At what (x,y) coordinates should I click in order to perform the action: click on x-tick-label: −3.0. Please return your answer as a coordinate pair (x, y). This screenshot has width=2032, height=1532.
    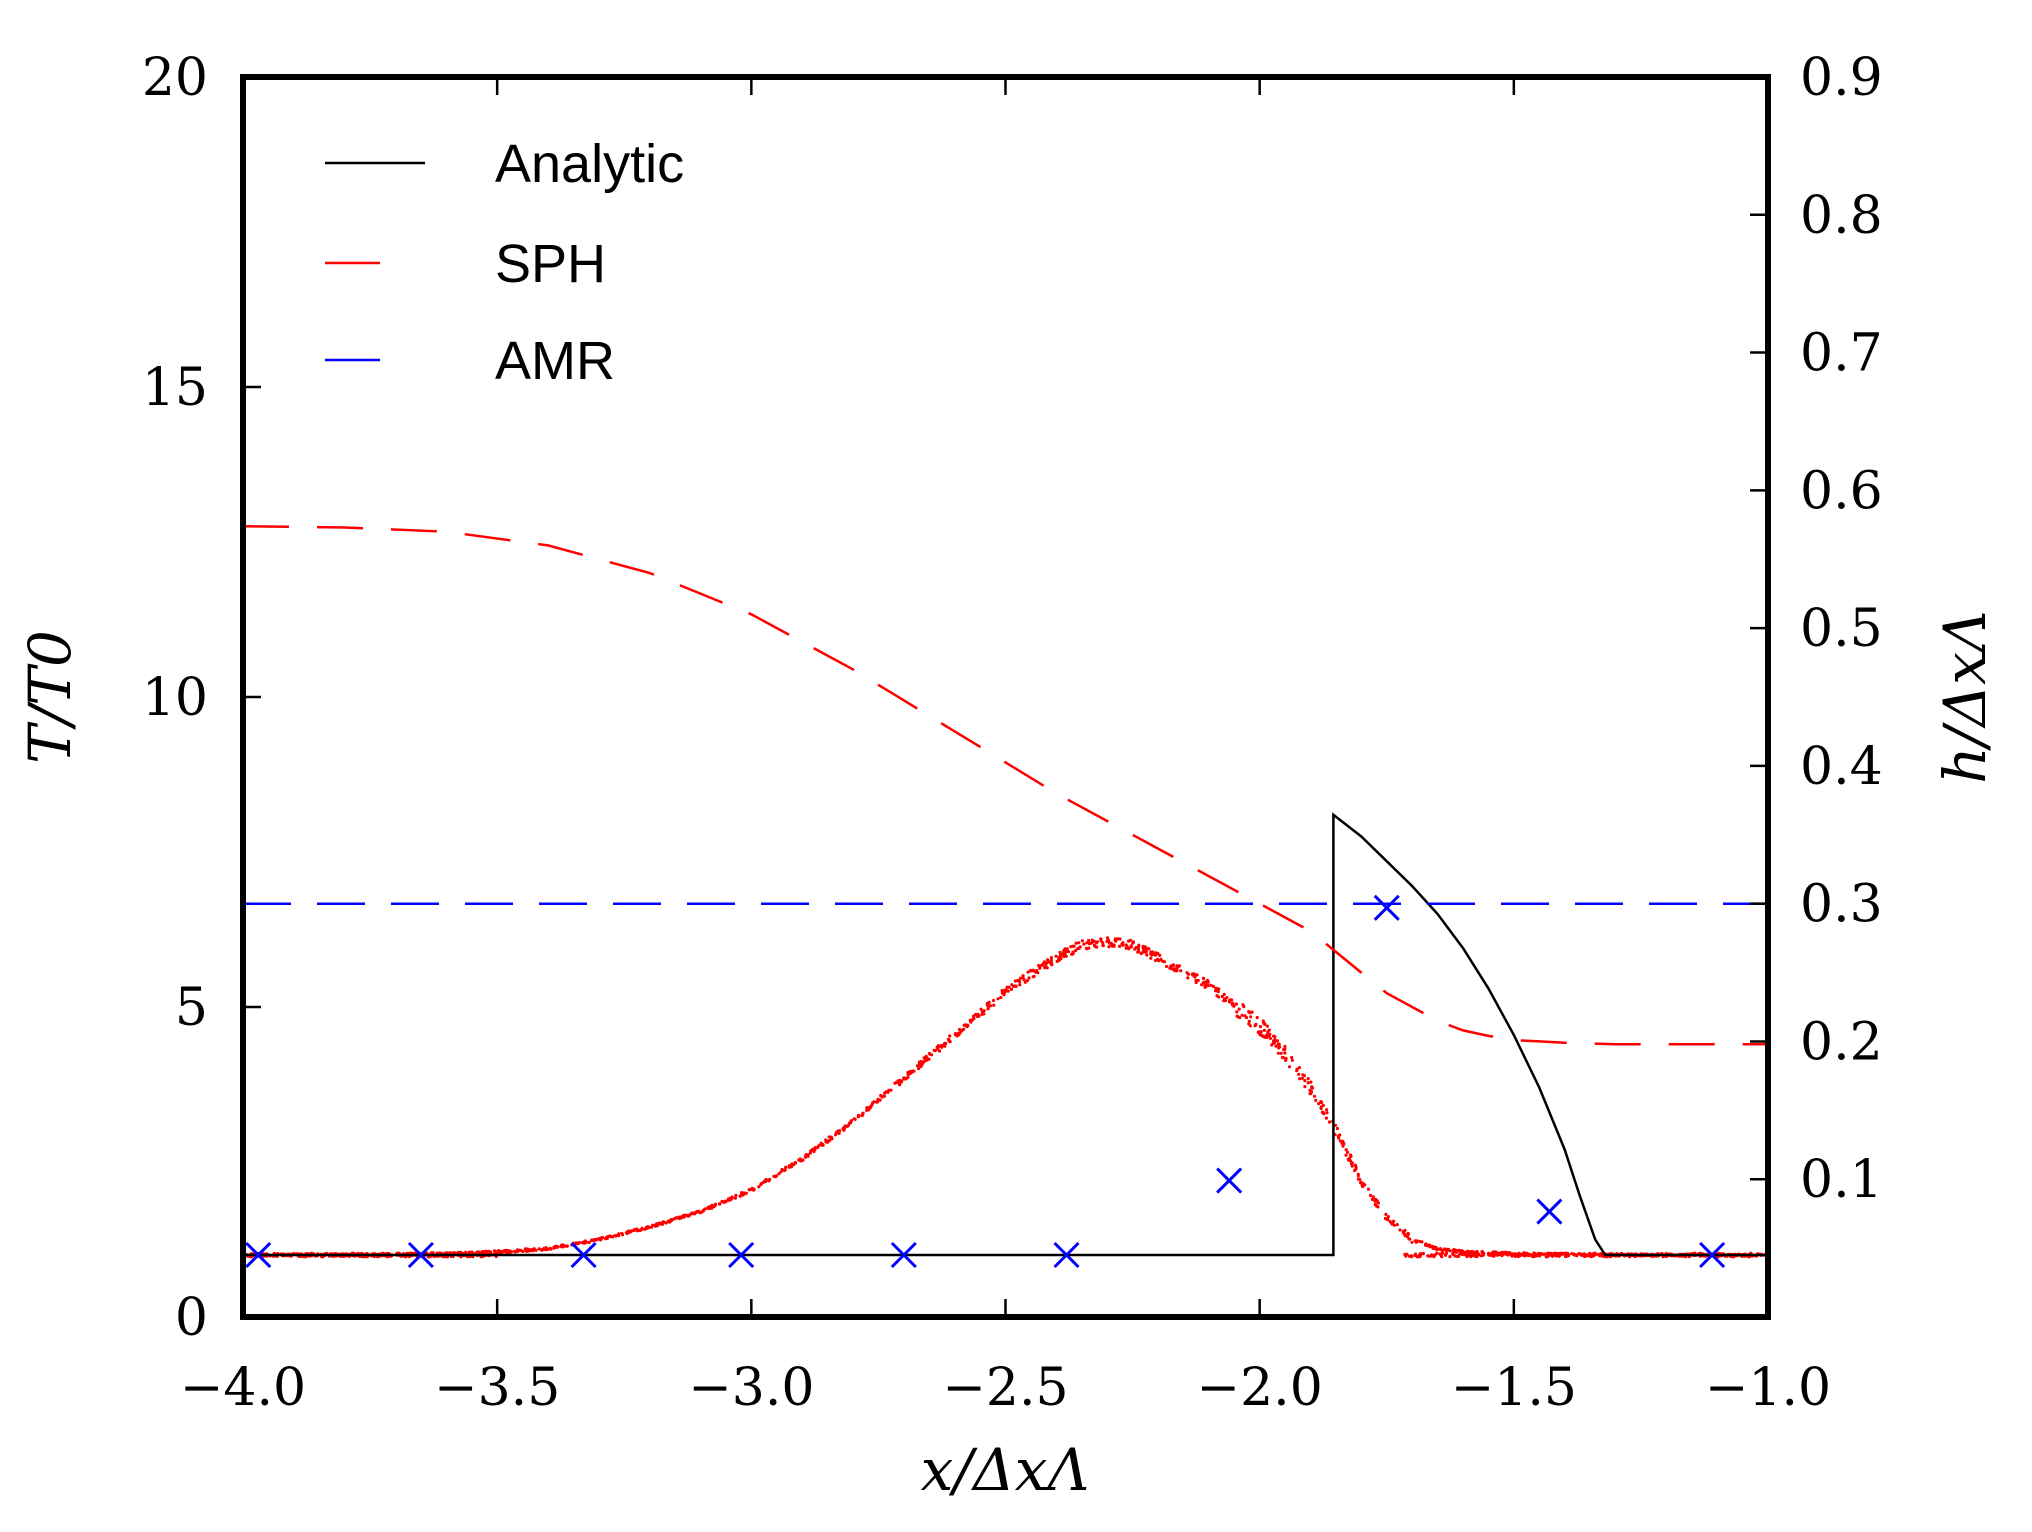
    Looking at the image, I should click on (751, 1388).